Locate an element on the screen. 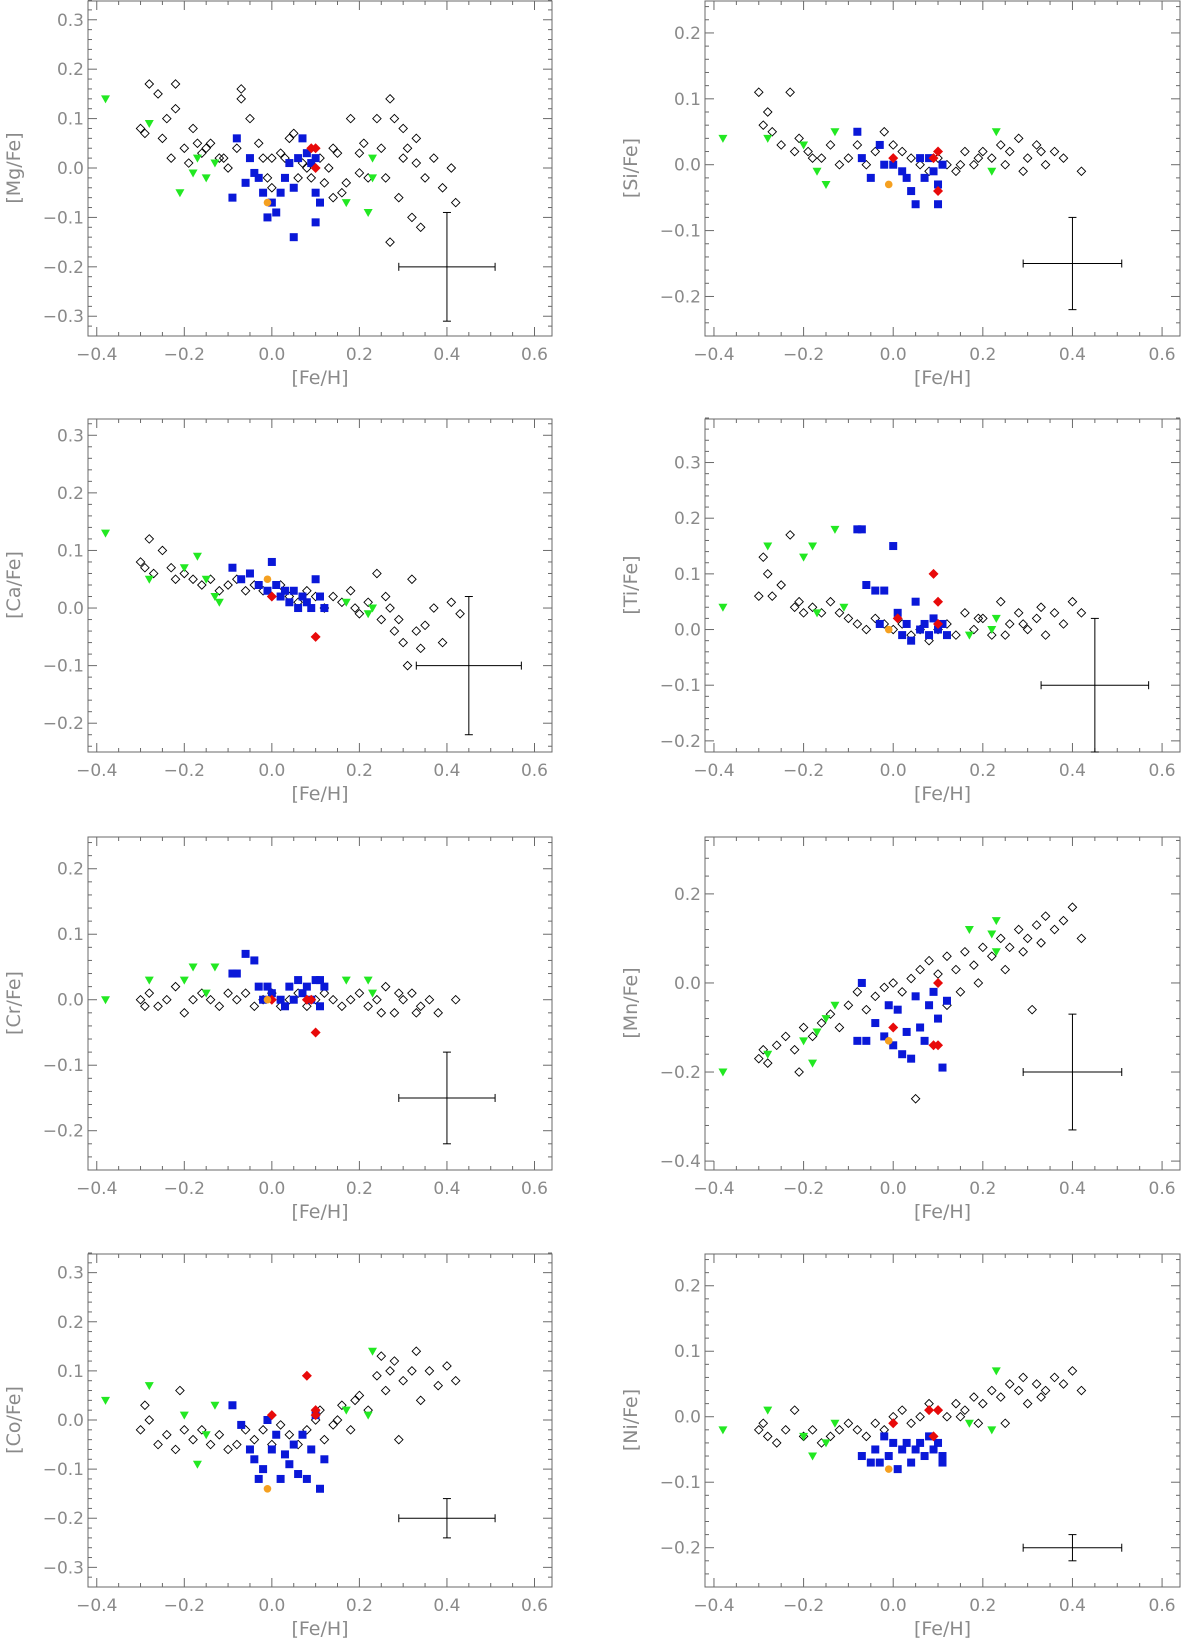 The image size is (1200, 1649). y-tick-label: −0.2 is located at coordinates (63, 1132).